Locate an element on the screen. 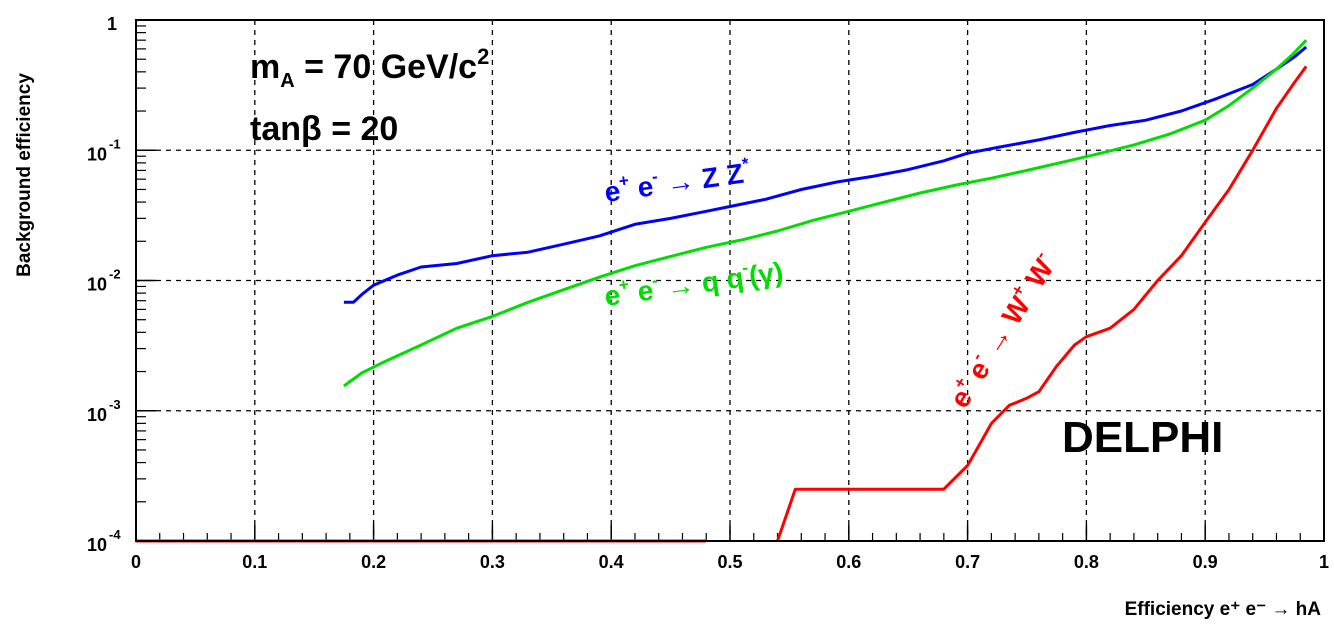 The height and width of the screenshot is (628, 1334). mass-unit-exponent: 2 is located at coordinates (483, 56).